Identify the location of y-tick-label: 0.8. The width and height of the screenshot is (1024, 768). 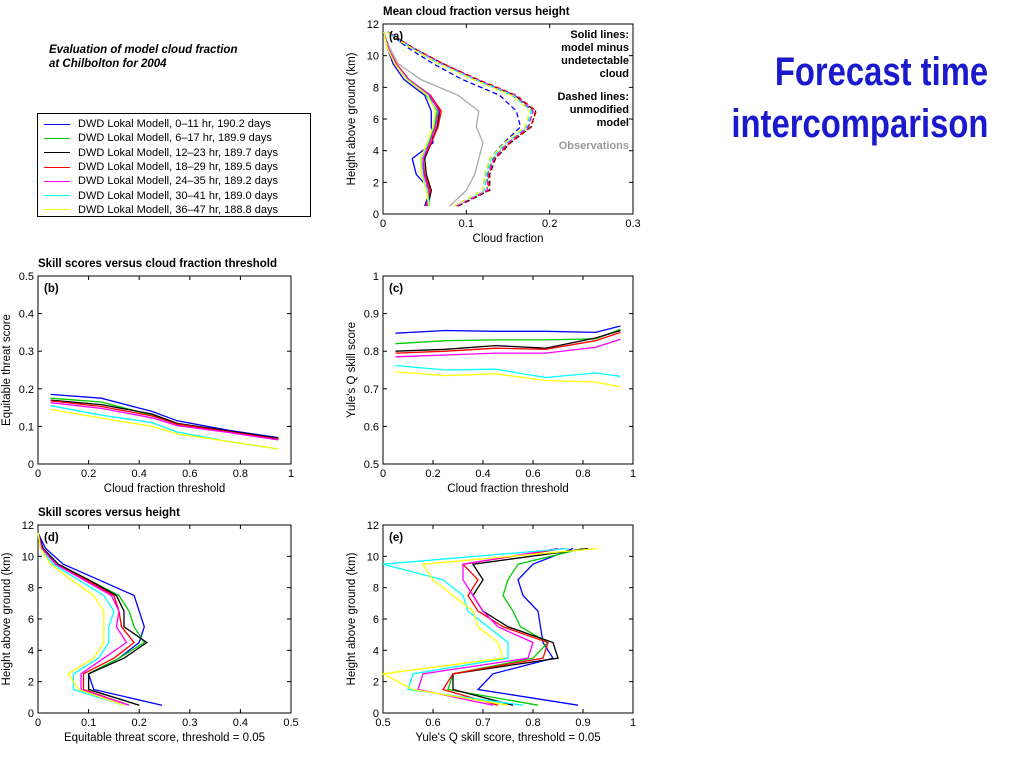
(371, 352).